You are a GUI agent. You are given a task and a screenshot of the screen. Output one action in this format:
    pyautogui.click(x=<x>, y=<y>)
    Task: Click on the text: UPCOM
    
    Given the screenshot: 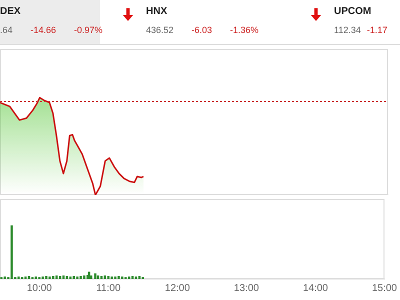 What is the action you would take?
    pyautogui.click(x=353, y=11)
    